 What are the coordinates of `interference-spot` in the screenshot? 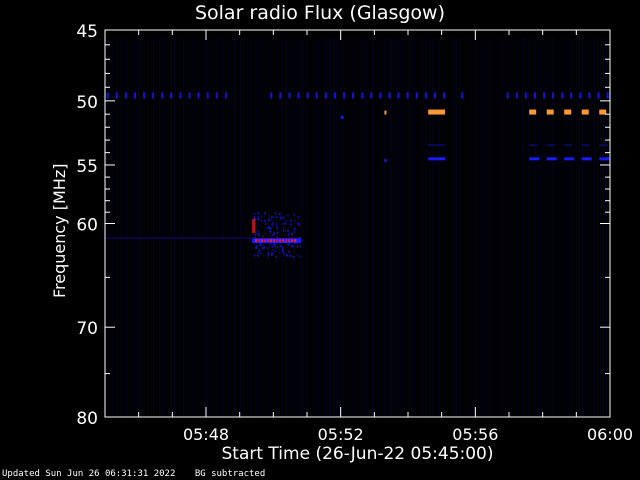 It's located at (385, 161).